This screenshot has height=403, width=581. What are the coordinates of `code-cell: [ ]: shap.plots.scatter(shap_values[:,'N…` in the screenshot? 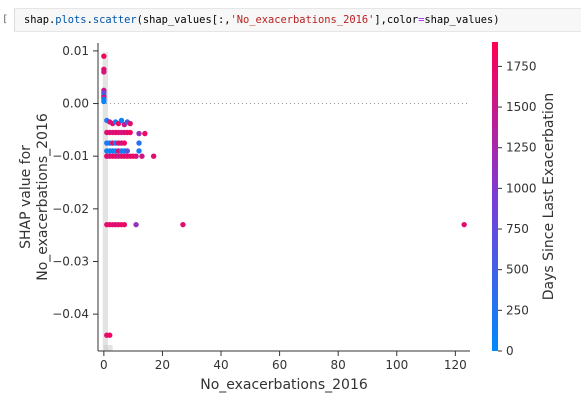 It's located at (290, 16).